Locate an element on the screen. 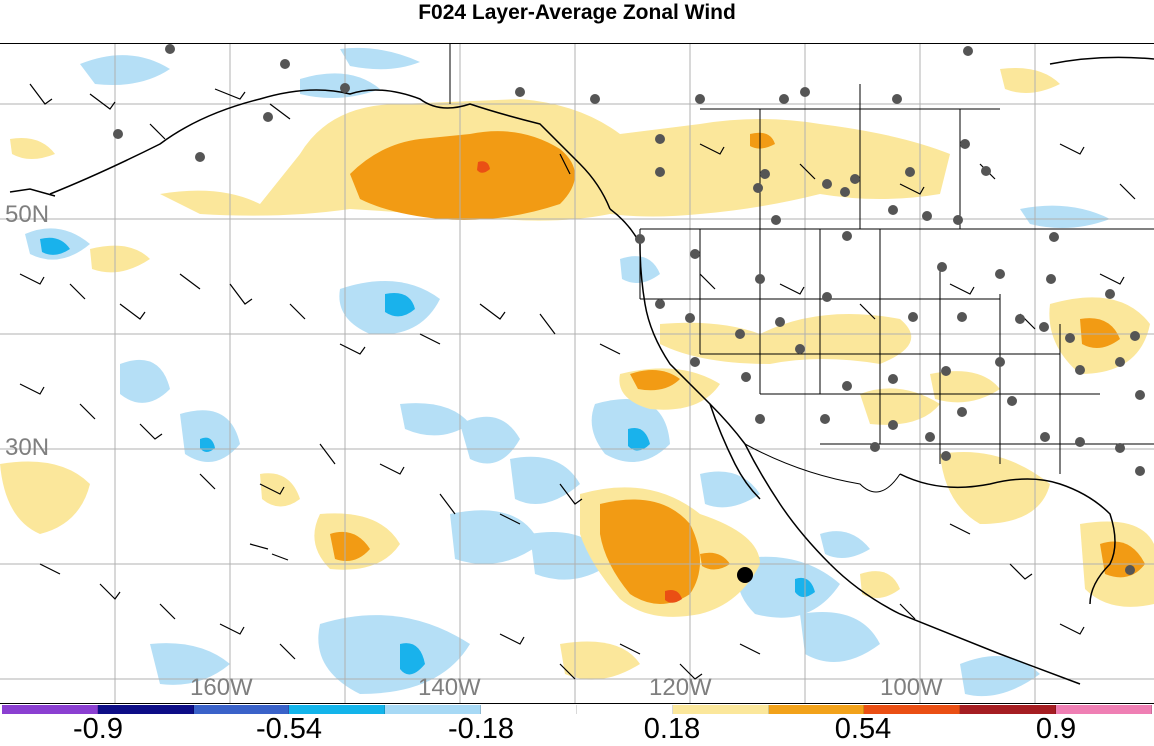 The width and height of the screenshot is (1154, 746). lat-label-50n: 50N is located at coordinates (27, 214).